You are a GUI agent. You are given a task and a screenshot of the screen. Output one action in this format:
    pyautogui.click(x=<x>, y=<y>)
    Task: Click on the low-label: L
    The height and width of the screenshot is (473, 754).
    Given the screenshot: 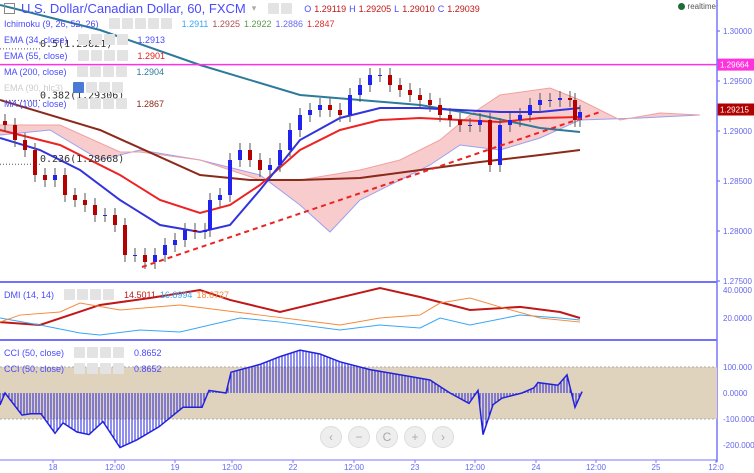 What is the action you would take?
    pyautogui.click(x=397, y=8)
    